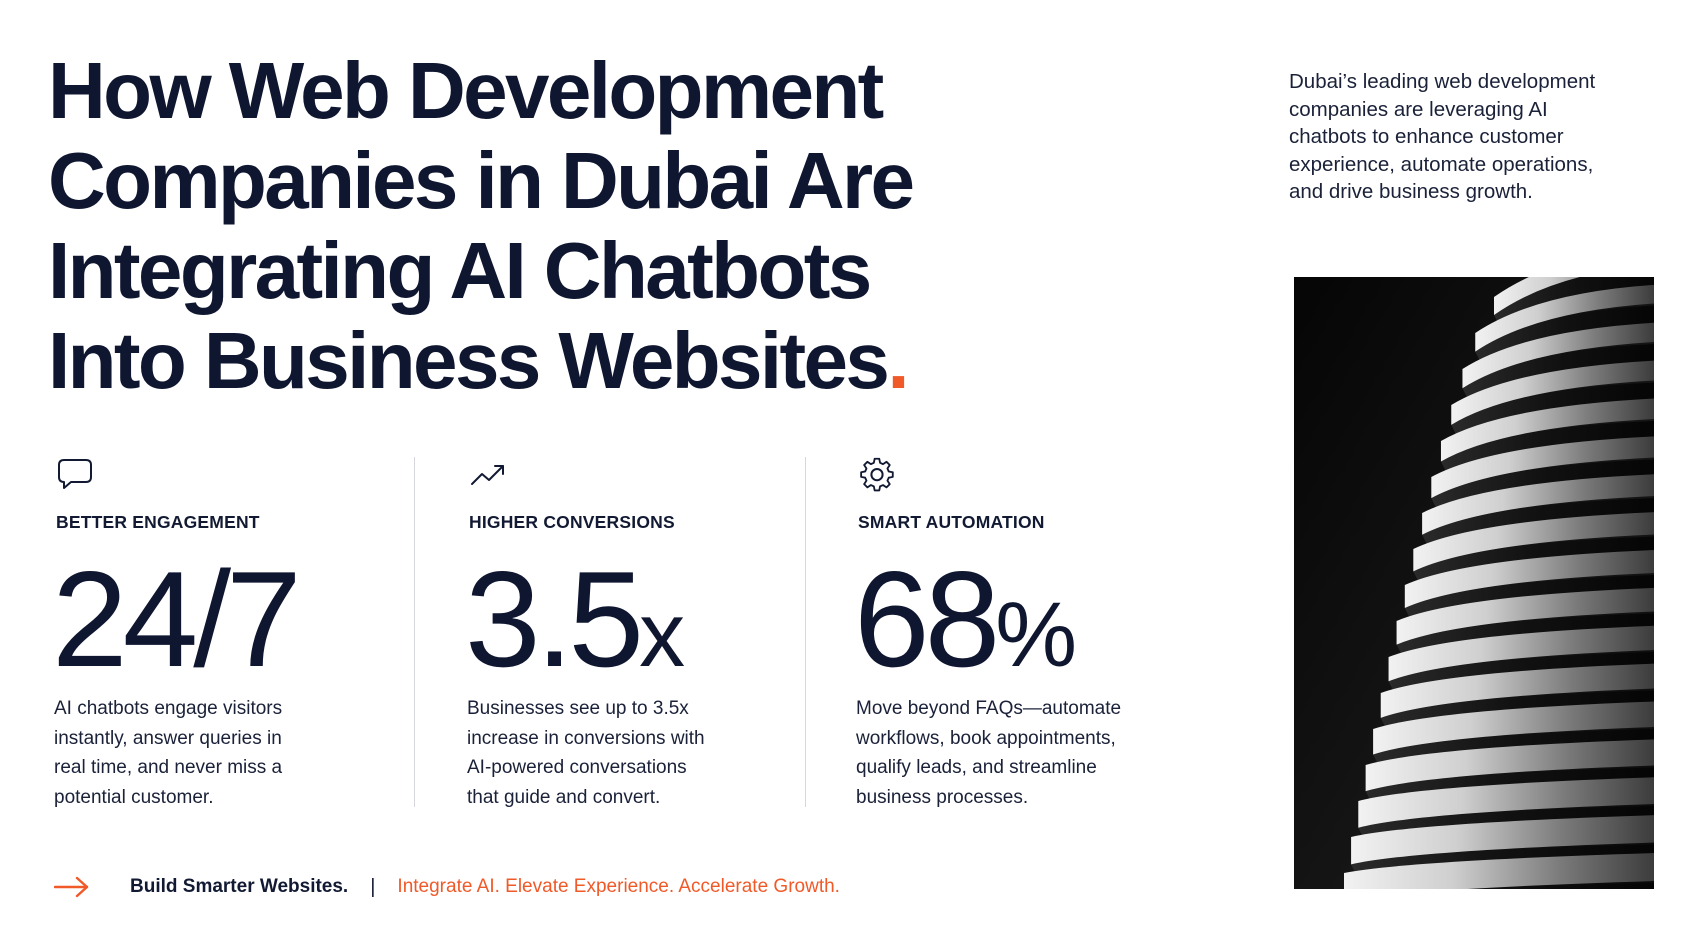 Image resolution: width=1692 pixels, height=929 pixels. What do you see at coordinates (554, 619) in the screenshot?
I see `stat-value-number: 3.5` at bounding box center [554, 619].